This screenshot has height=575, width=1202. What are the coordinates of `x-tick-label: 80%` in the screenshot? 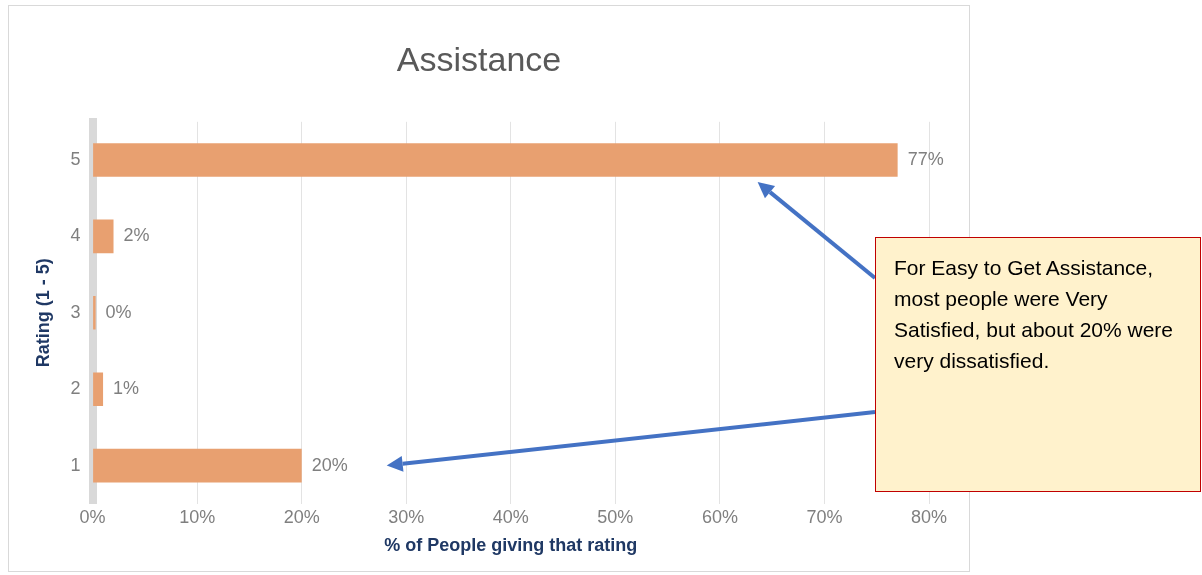 It's located at (929, 516).